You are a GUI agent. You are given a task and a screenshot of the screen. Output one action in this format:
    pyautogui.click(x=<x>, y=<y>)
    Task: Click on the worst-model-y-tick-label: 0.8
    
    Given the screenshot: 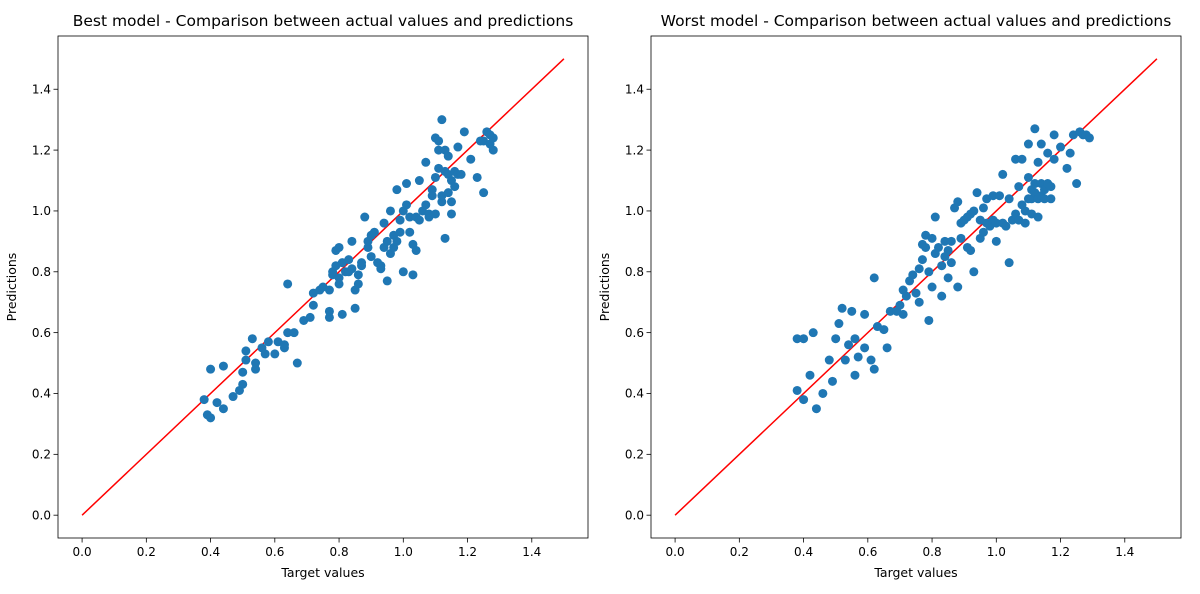 What is the action you would take?
    pyautogui.click(x=634, y=272)
    